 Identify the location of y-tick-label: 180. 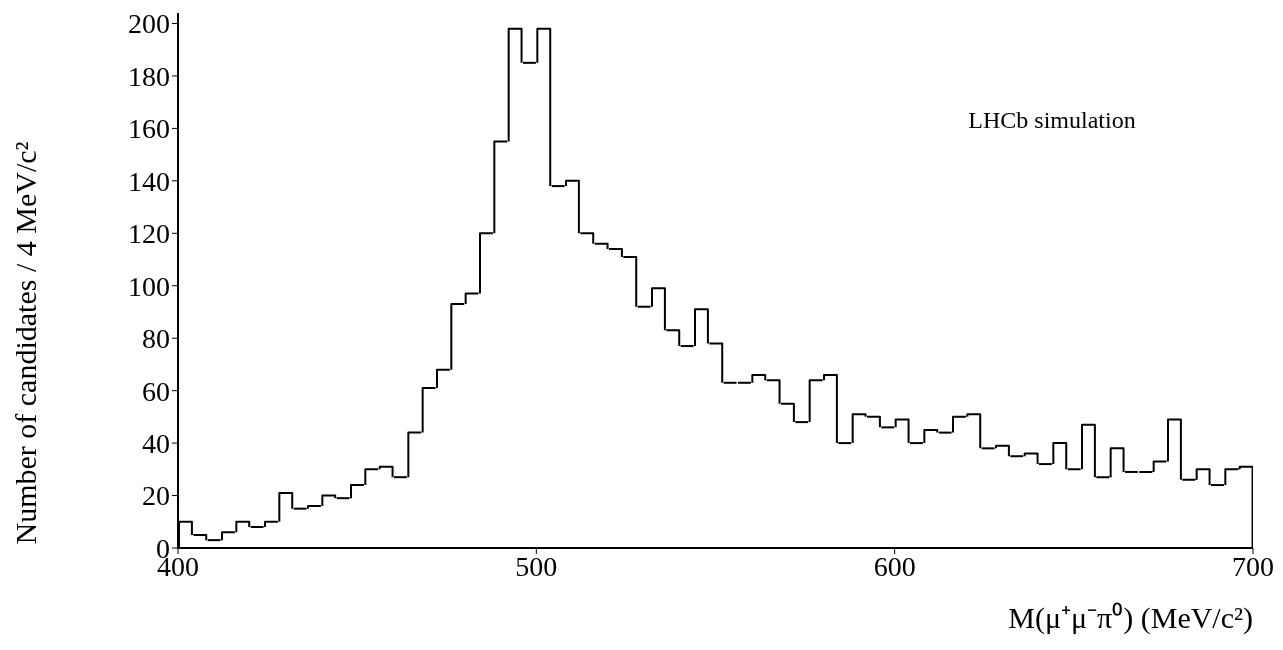
(149, 76).